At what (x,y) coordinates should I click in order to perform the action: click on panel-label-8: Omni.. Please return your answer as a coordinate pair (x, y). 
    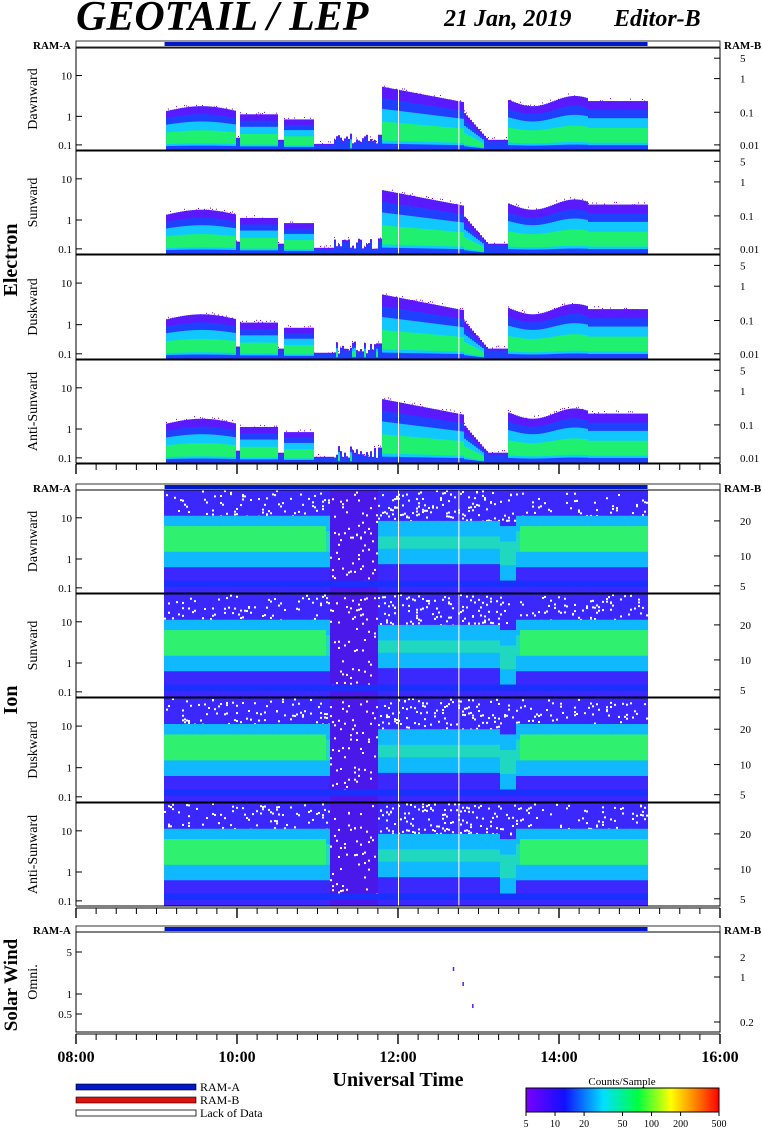
    Looking at the image, I should click on (33, 981).